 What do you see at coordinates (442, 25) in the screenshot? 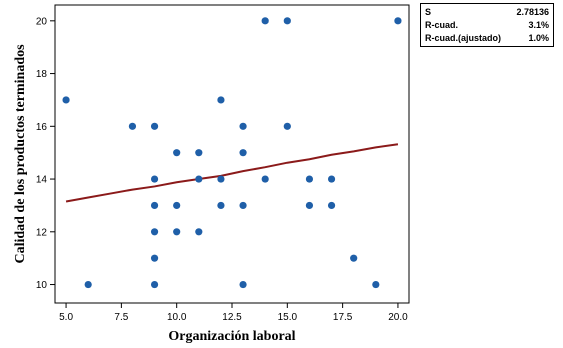
I see `stat-label: R-cuad.` at bounding box center [442, 25].